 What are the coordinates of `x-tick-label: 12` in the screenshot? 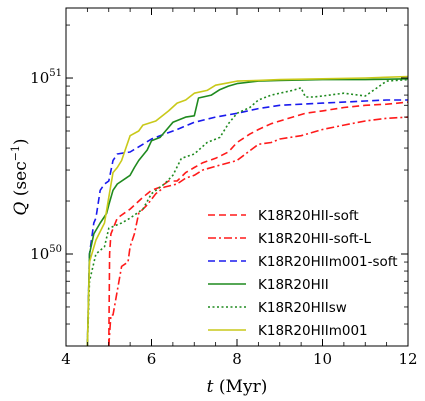 It's located at (407, 359).